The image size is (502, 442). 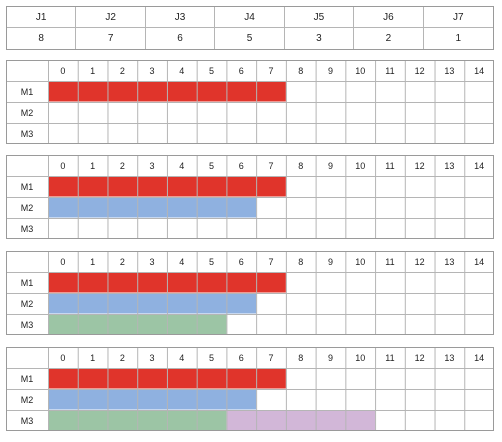 I want to click on job-label: J7, so click(x=458, y=17).